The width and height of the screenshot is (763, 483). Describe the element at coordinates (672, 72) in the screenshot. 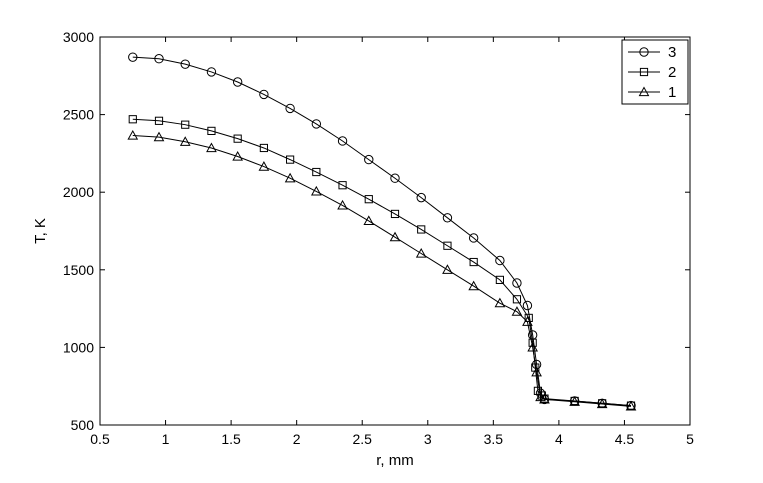

I see `legend-label: 2` at that location.